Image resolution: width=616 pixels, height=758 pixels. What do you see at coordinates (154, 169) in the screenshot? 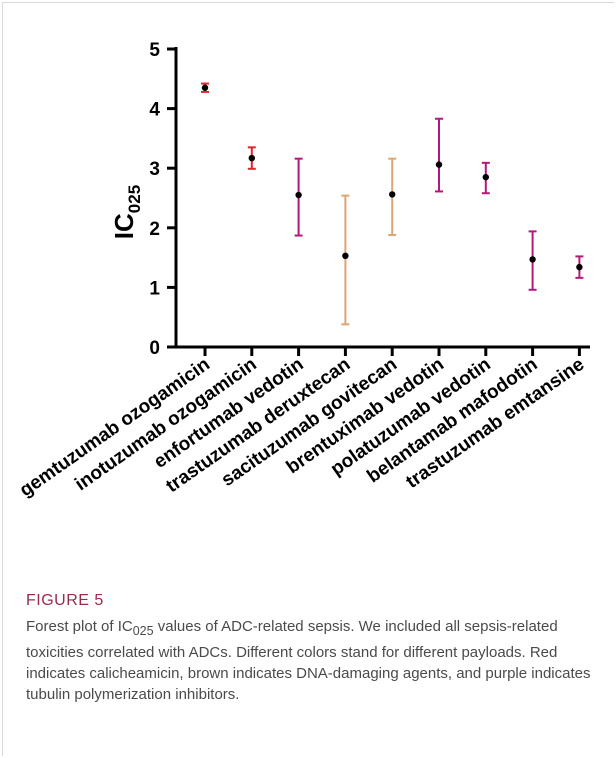
I see `y-tick-label: 3` at bounding box center [154, 169].